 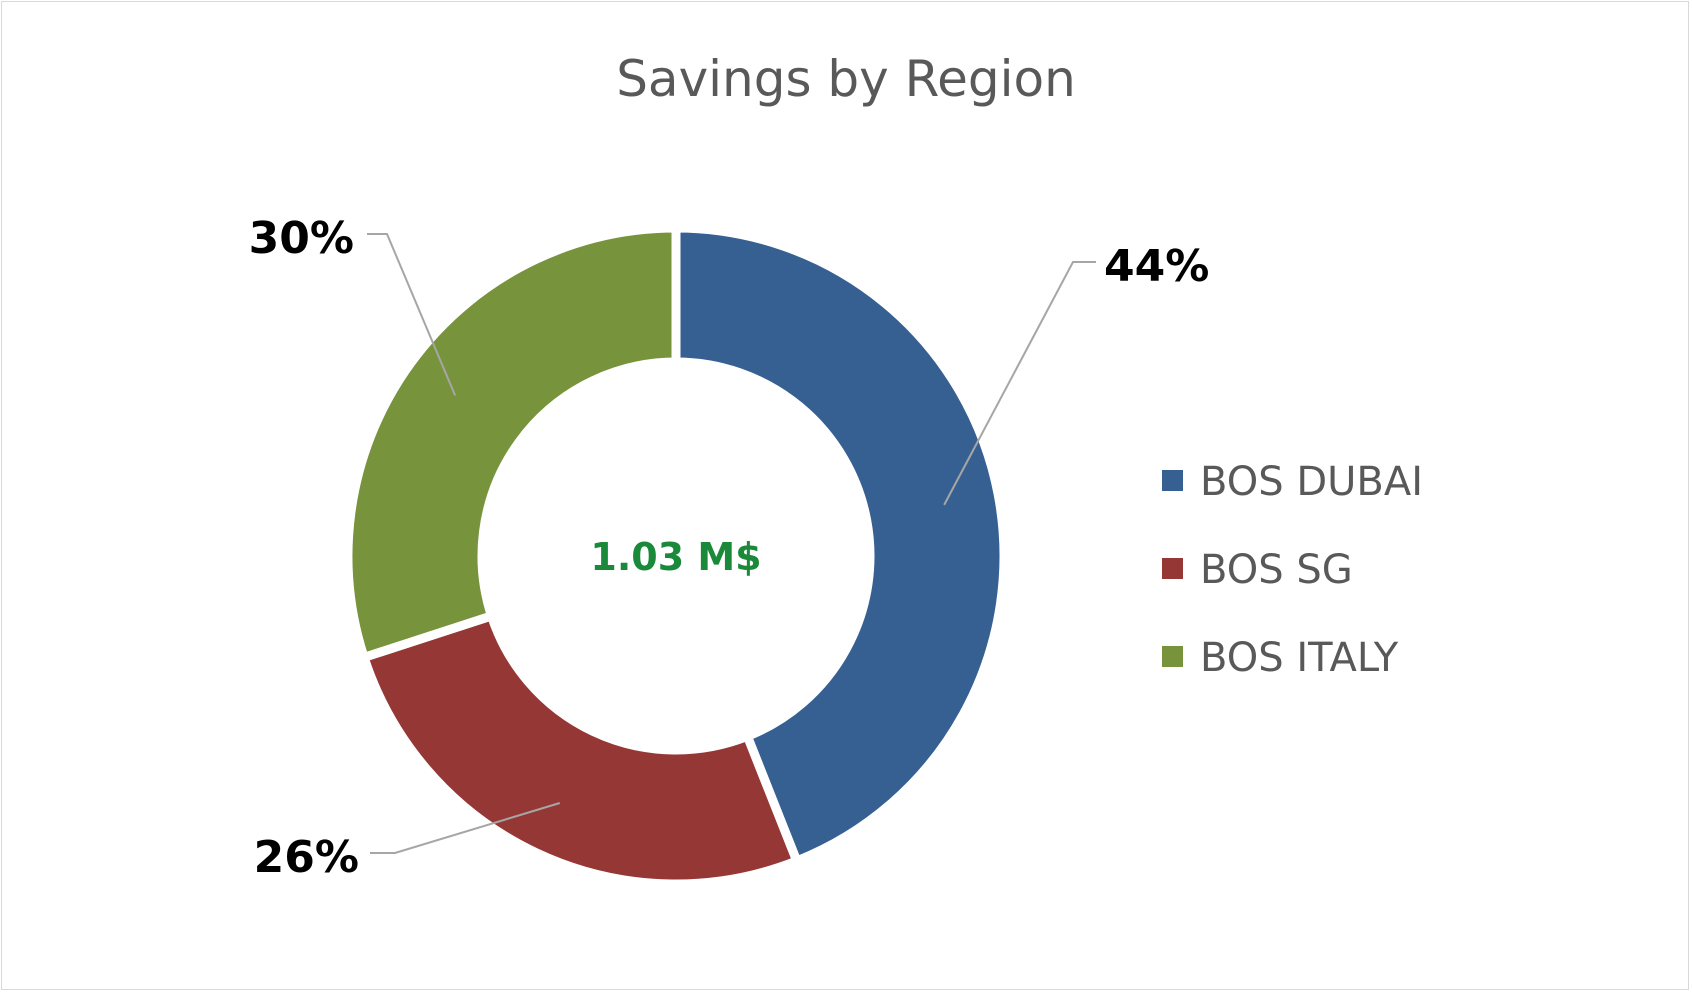 What do you see at coordinates (1311, 482) in the screenshot?
I see `legend-label-1: BOS DUBAI` at bounding box center [1311, 482].